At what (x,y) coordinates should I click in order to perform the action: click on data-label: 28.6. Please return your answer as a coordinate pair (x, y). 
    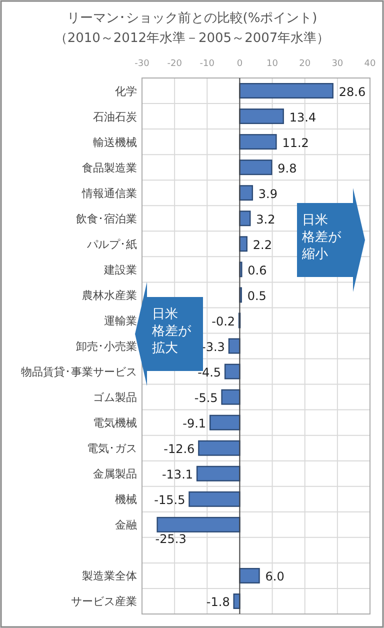
    Looking at the image, I should click on (352, 91).